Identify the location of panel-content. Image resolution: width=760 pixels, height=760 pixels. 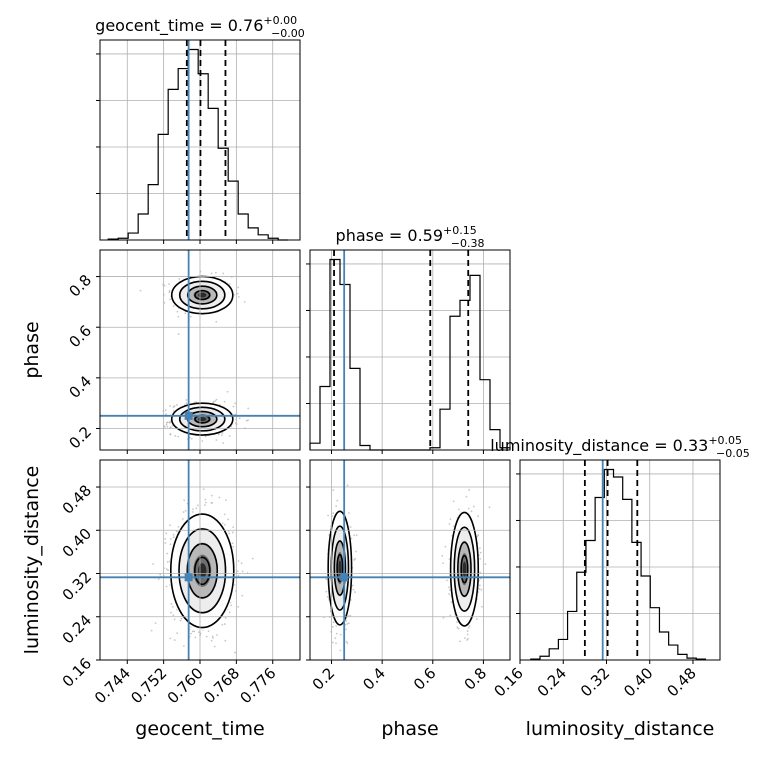
(202, 571).